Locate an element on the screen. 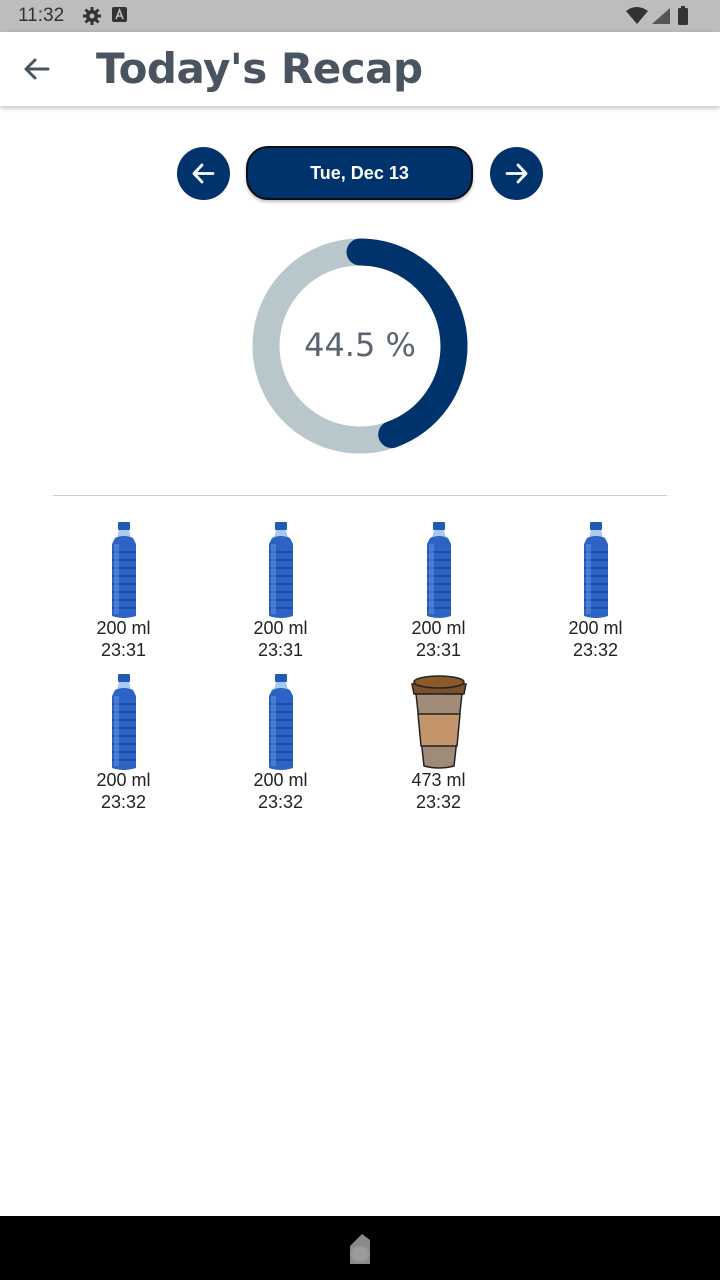  progress-label: 44.5 % is located at coordinates (360, 345).